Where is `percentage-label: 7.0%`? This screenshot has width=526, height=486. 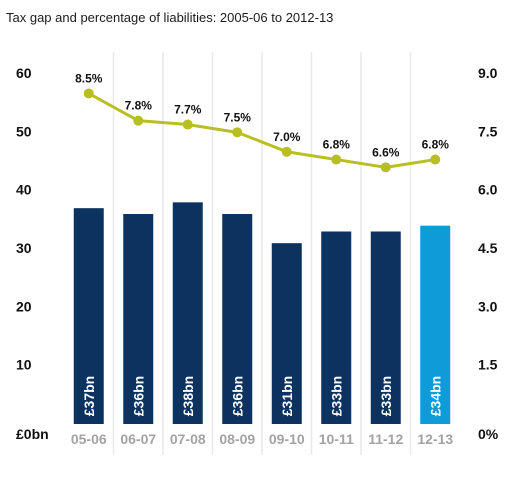
percentage-label: 7.0% is located at coordinates (287, 137).